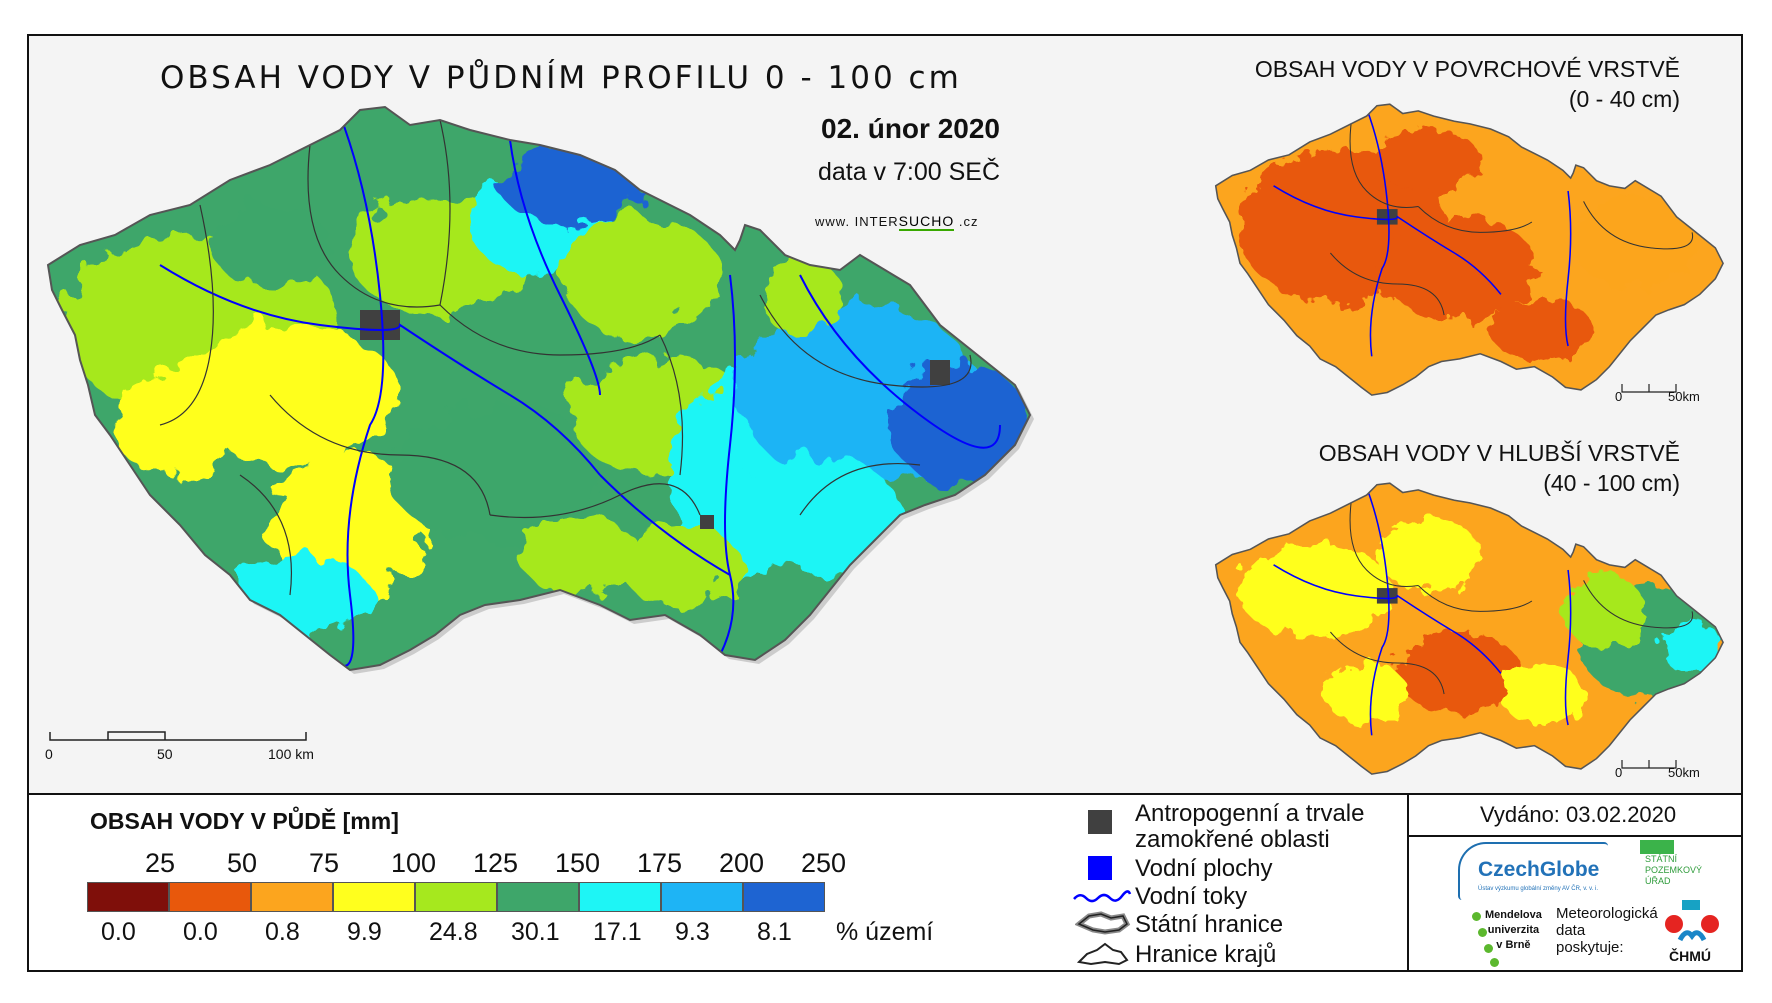 The height and width of the screenshot is (1003, 1772). Describe the element at coordinates (1661, 859) in the screenshot. I see `spu-text-line1: STÁTNÍ` at that location.